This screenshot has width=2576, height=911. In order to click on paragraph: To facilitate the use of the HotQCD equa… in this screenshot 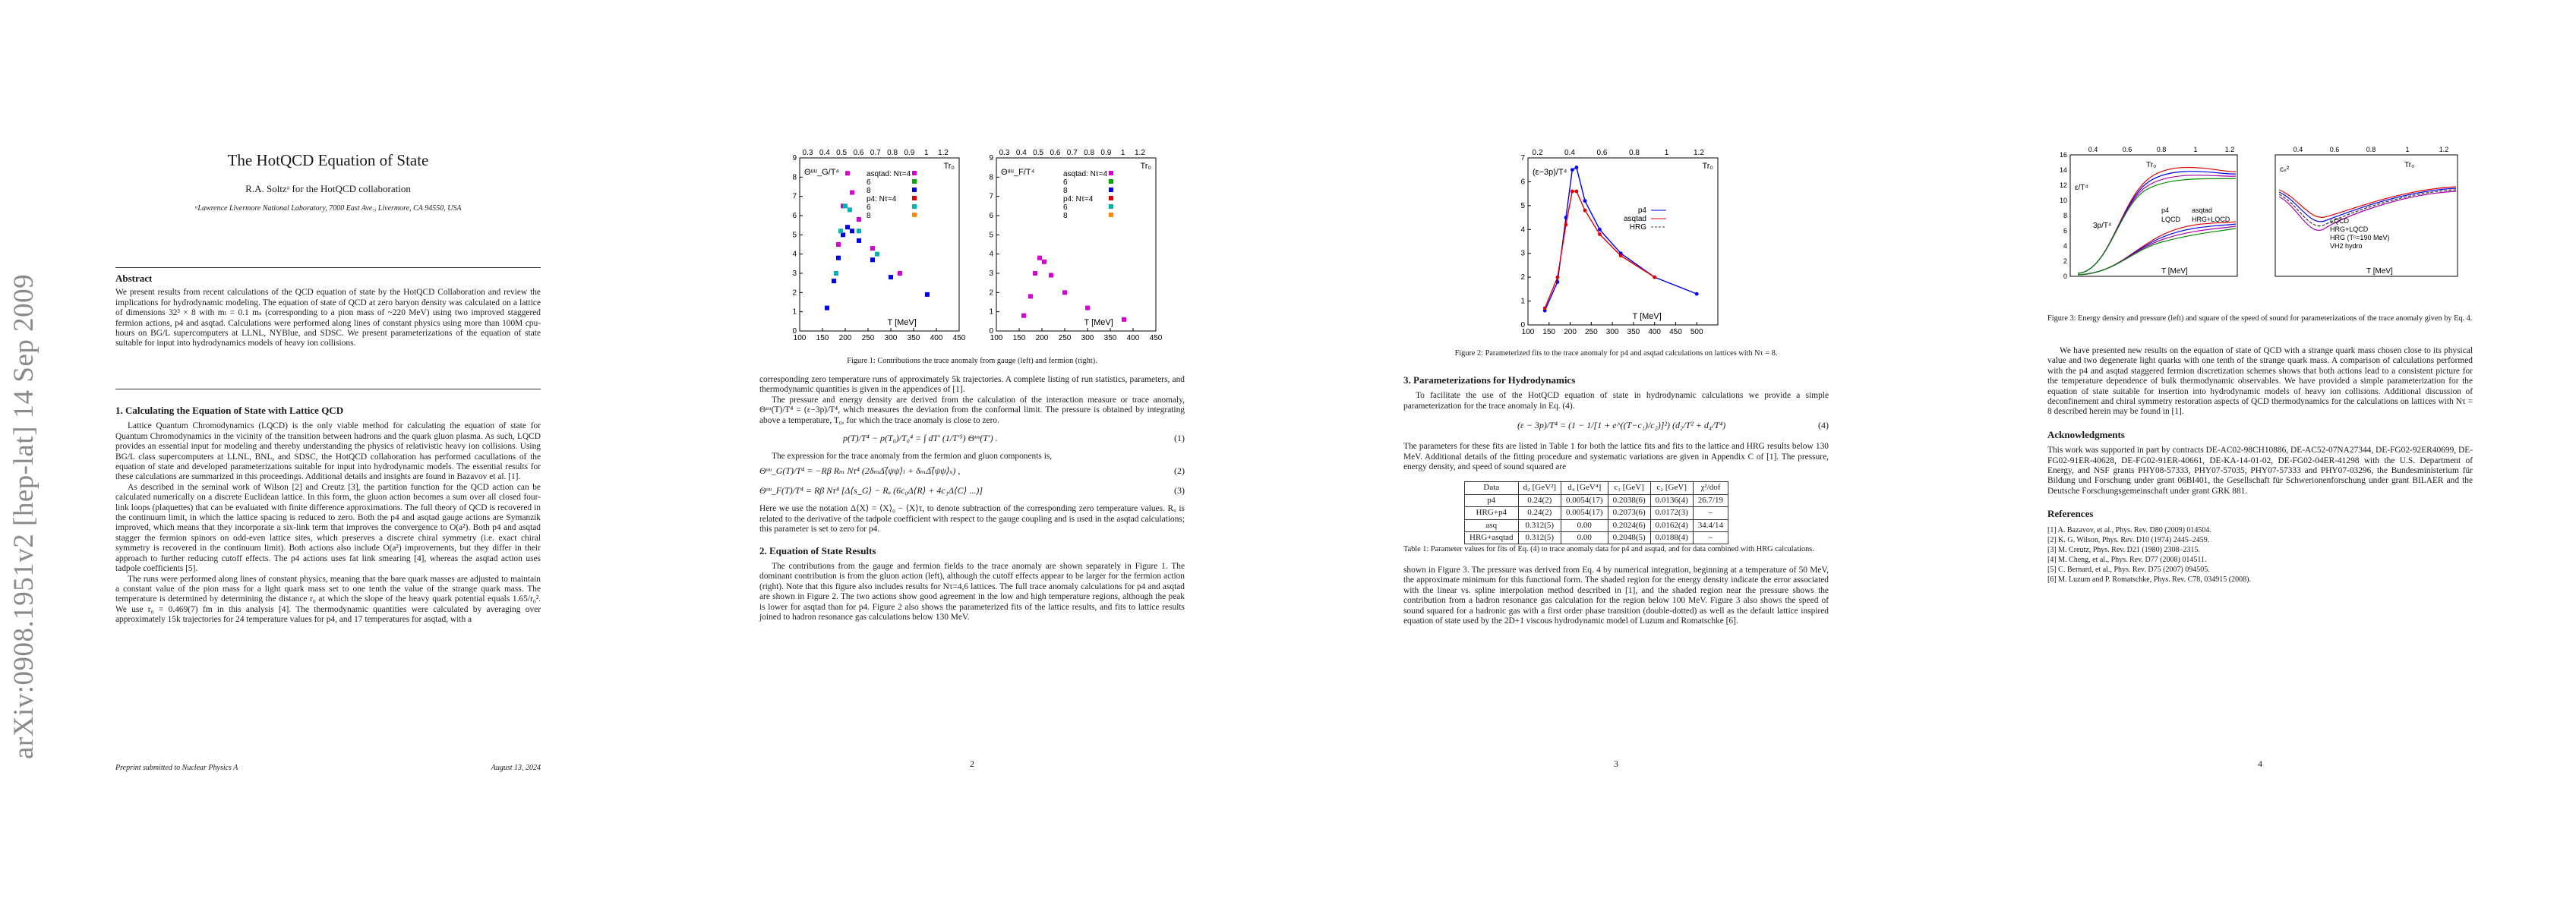, I will do `click(1616, 401)`.